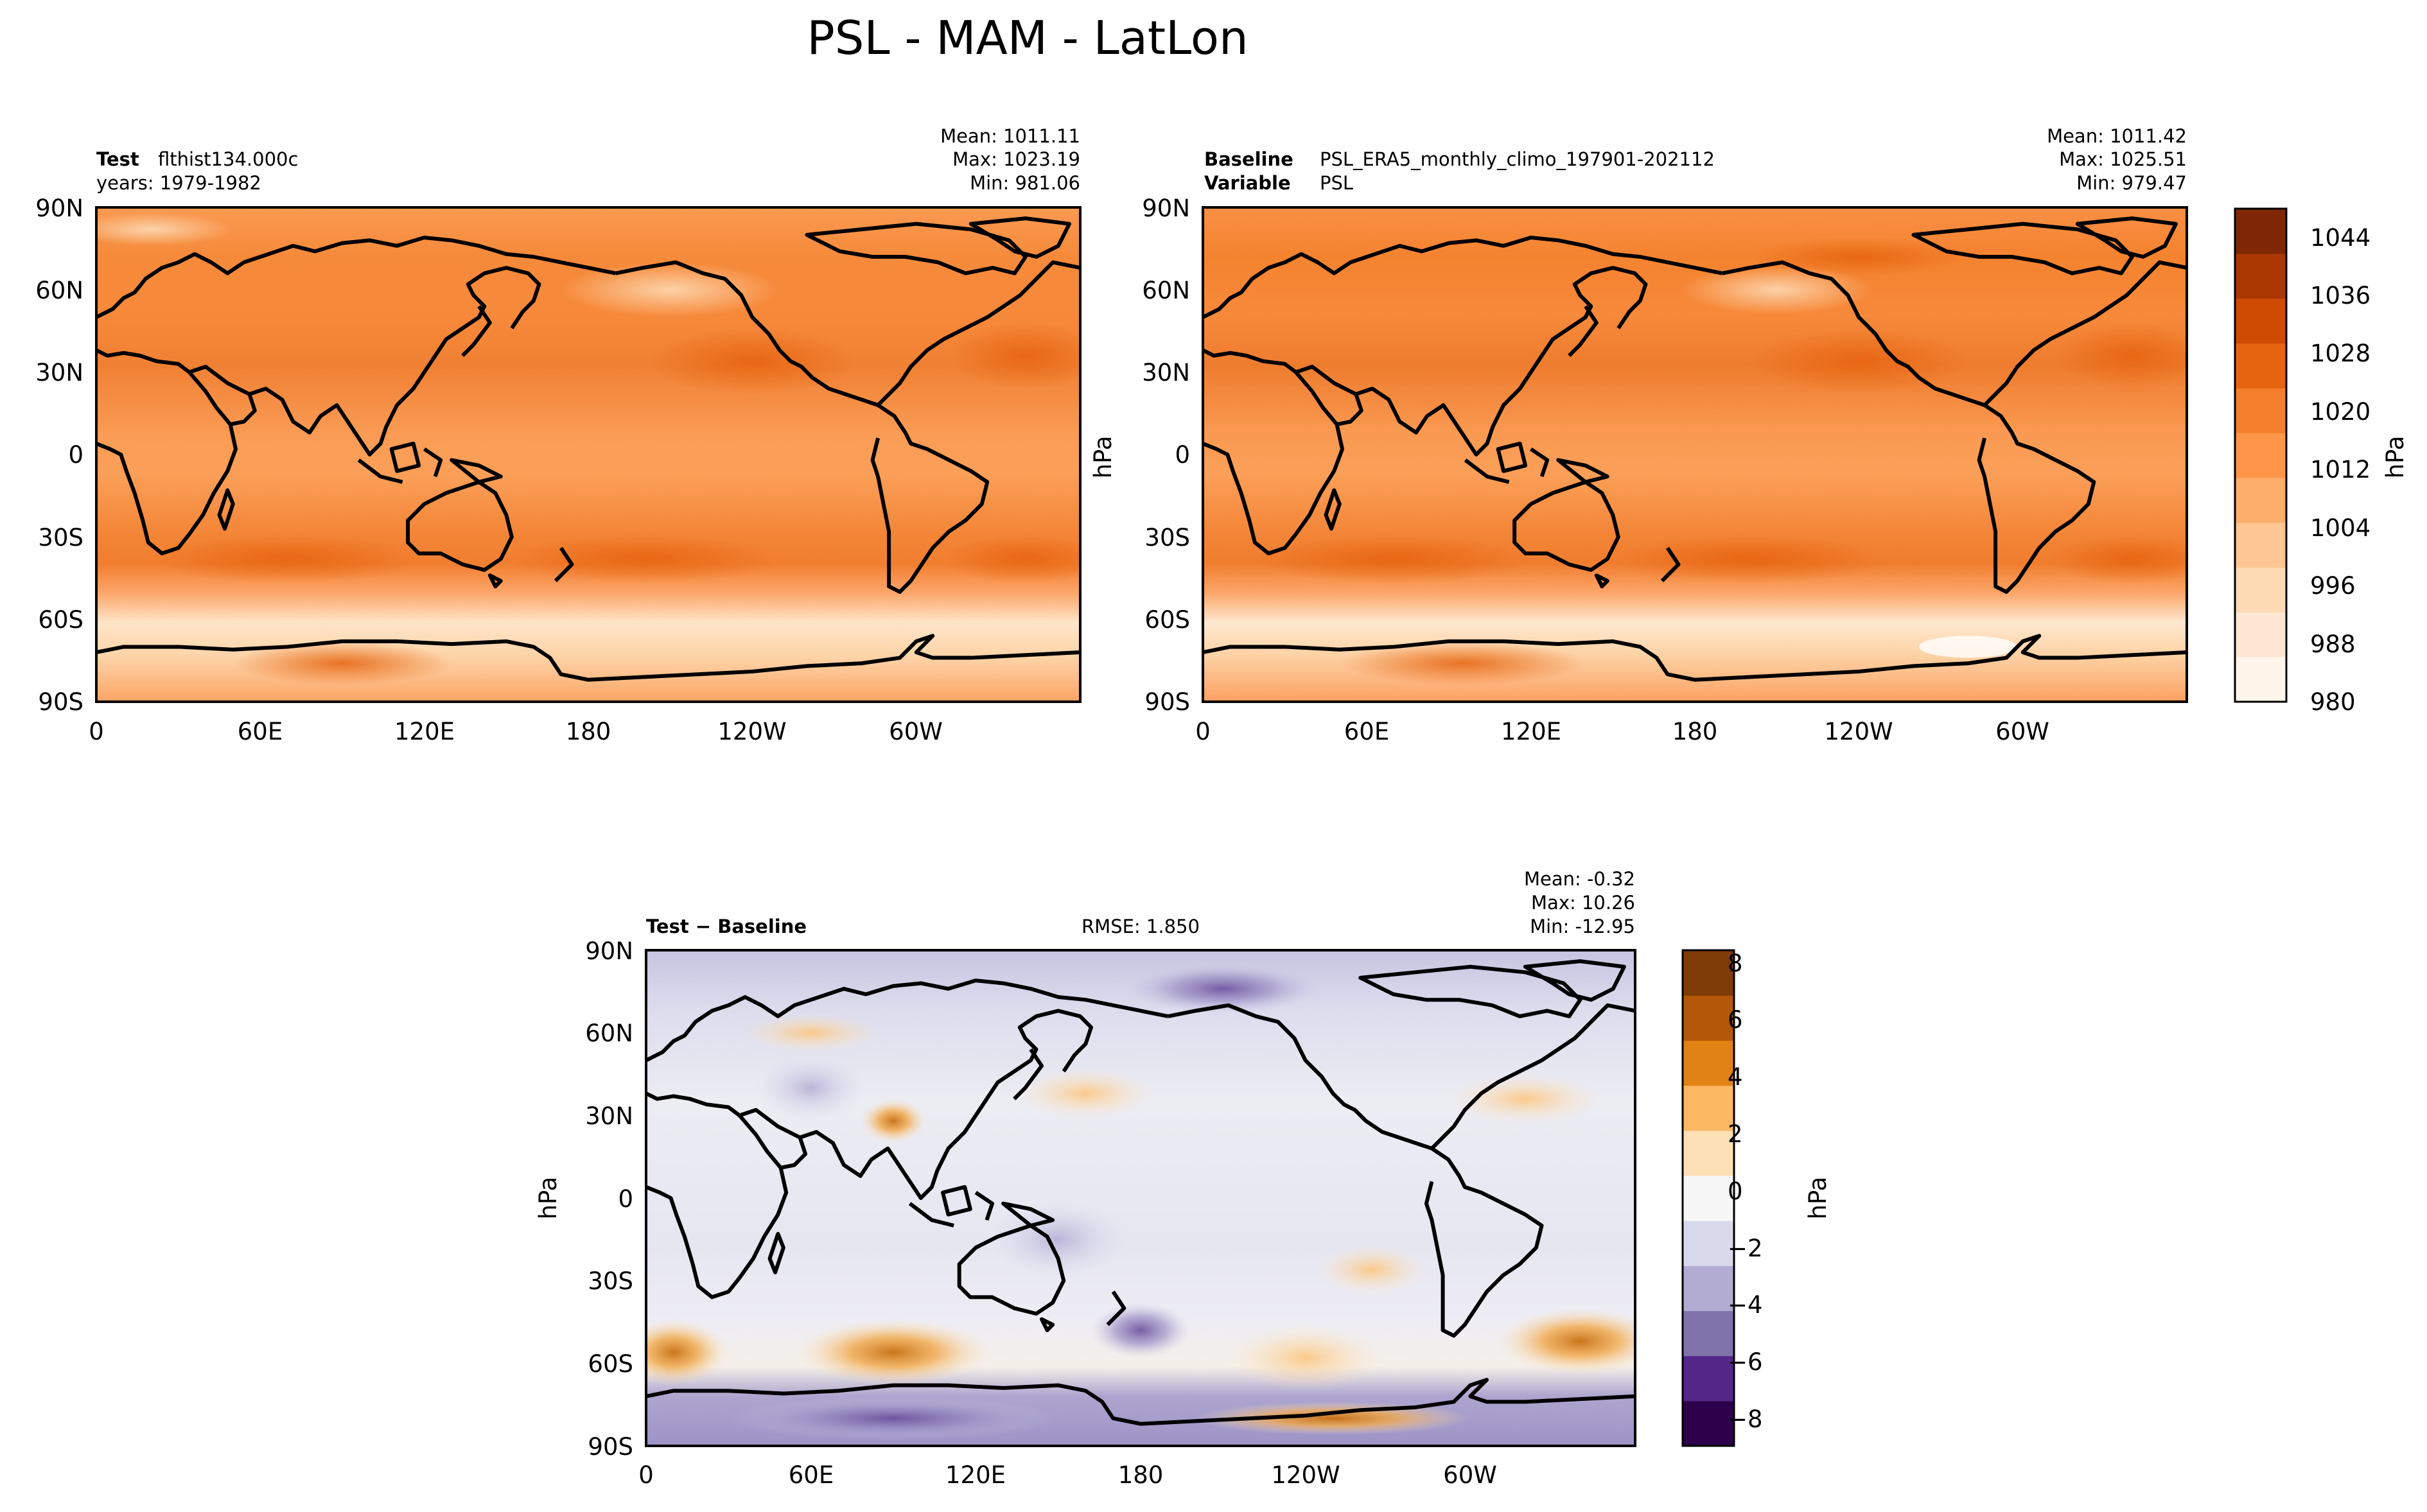 The image size is (2427, 1512). Describe the element at coordinates (516, 731) in the screenshot. I see `test-x-ticks: 0 60E 120E 180 120W 60W` at that location.